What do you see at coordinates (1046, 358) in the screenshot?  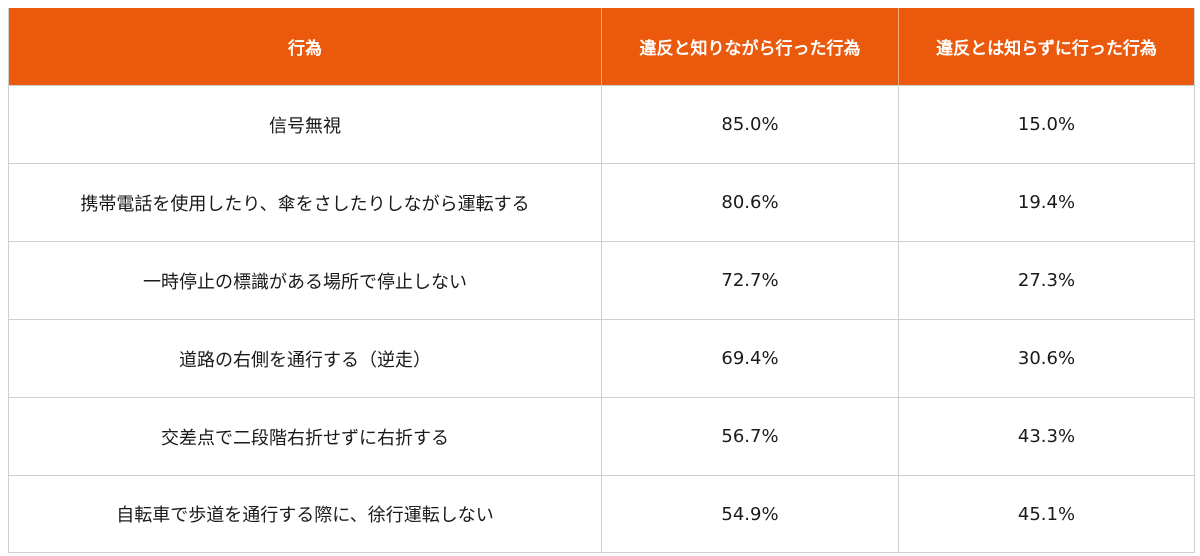 I see `unknowing-cell: 30.6%` at bounding box center [1046, 358].